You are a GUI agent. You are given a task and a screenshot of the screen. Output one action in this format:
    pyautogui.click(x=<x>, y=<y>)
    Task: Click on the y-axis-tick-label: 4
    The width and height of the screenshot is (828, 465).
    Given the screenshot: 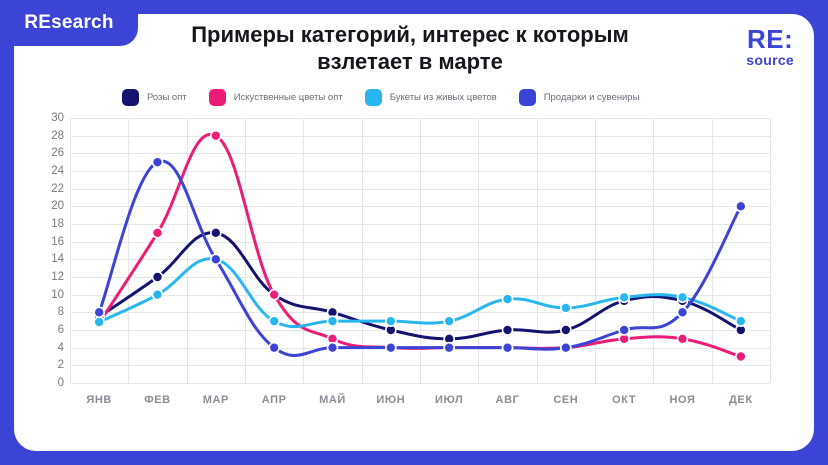 What is the action you would take?
    pyautogui.click(x=60, y=347)
    